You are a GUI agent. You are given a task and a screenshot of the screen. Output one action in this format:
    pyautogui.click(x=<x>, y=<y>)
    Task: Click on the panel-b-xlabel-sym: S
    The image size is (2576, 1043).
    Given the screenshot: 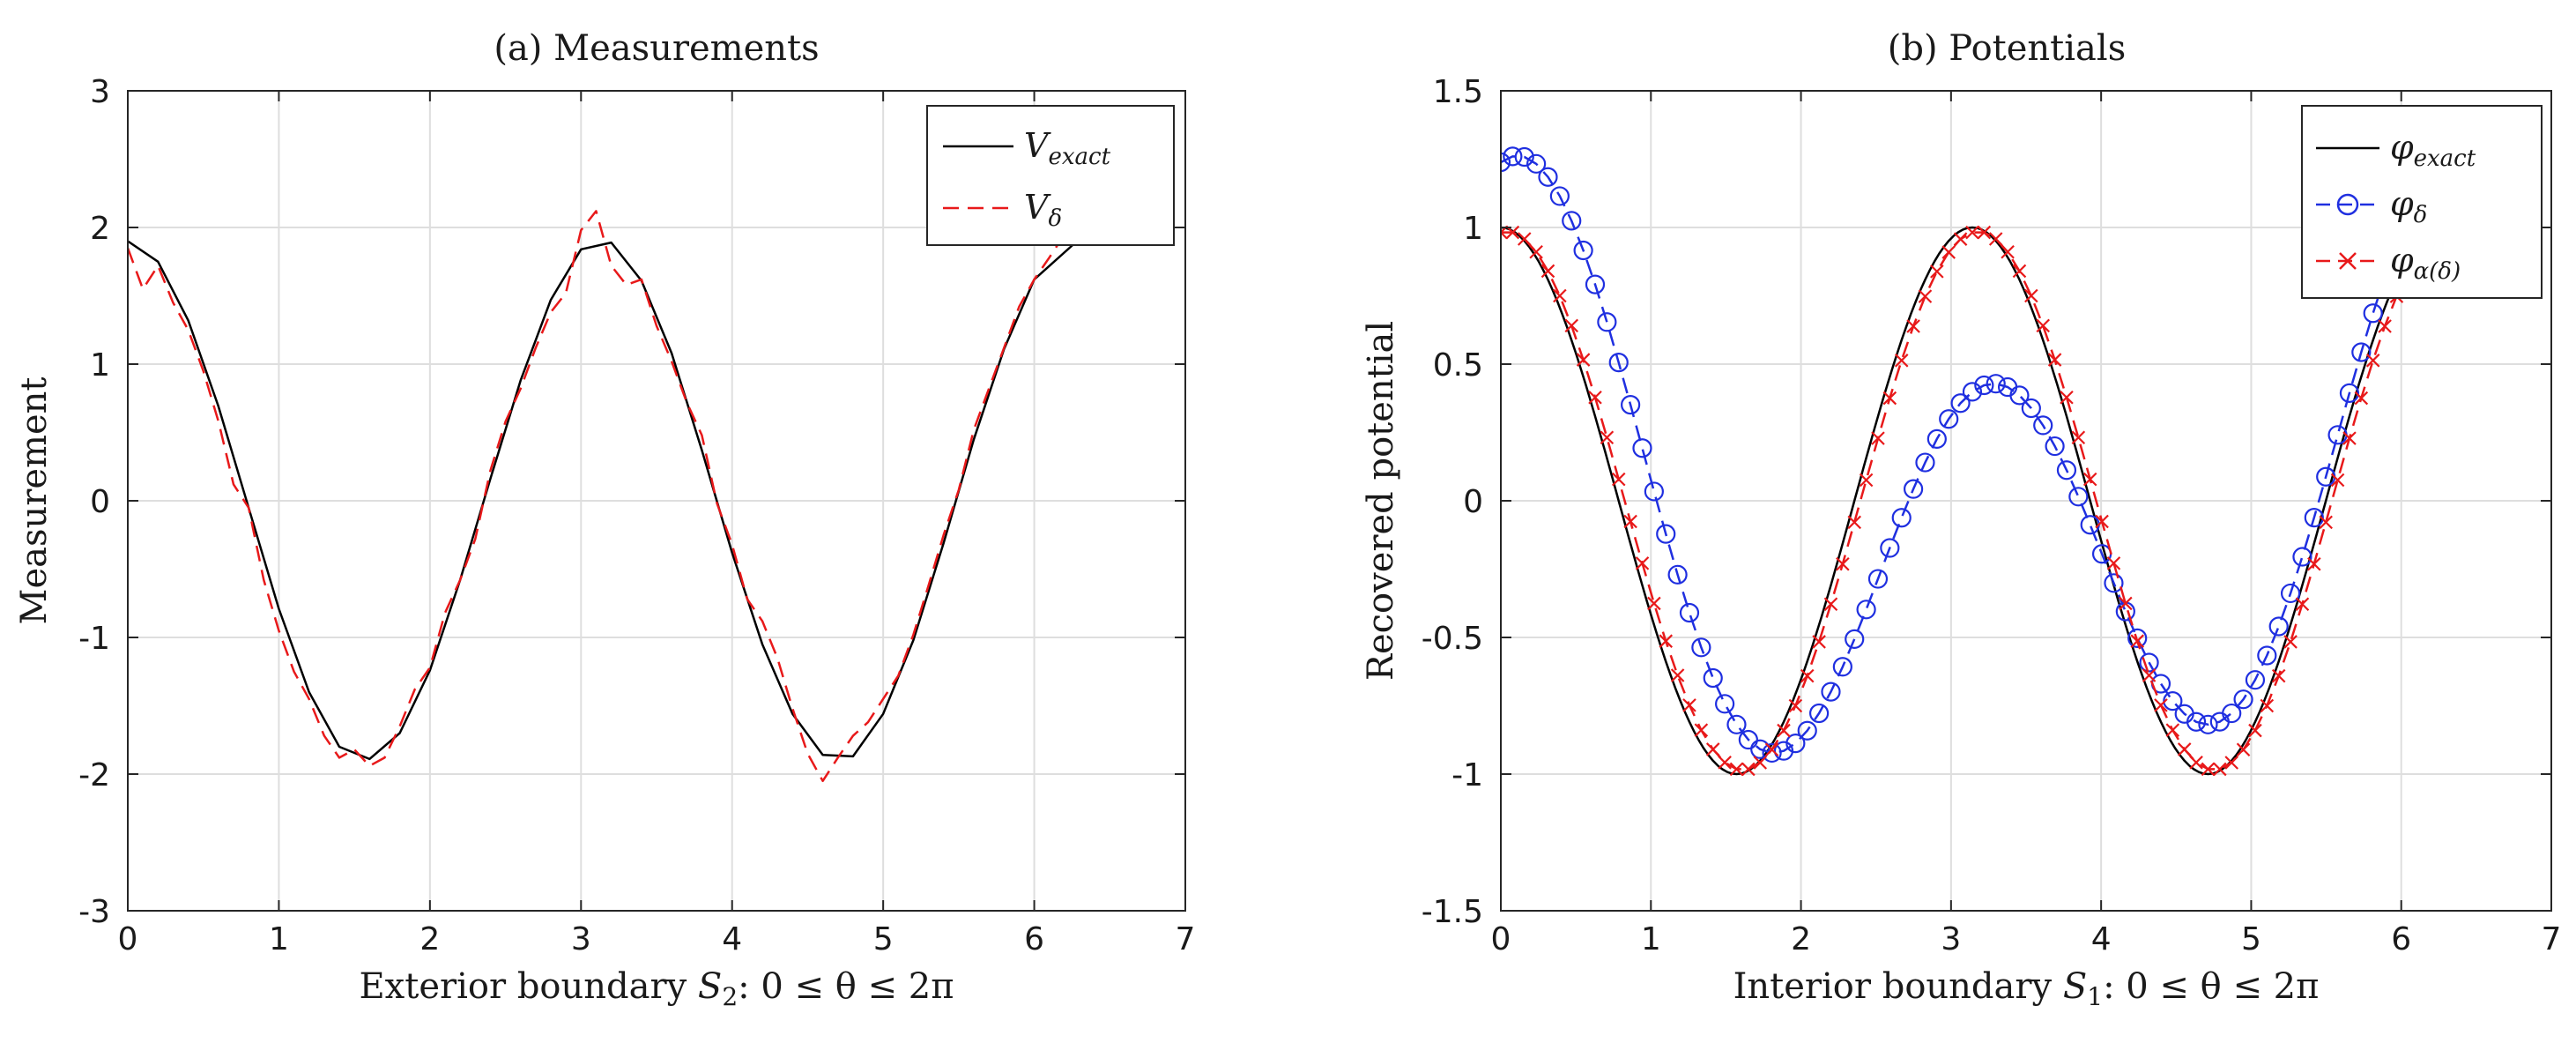 What is the action you would take?
    pyautogui.click(x=2075, y=986)
    